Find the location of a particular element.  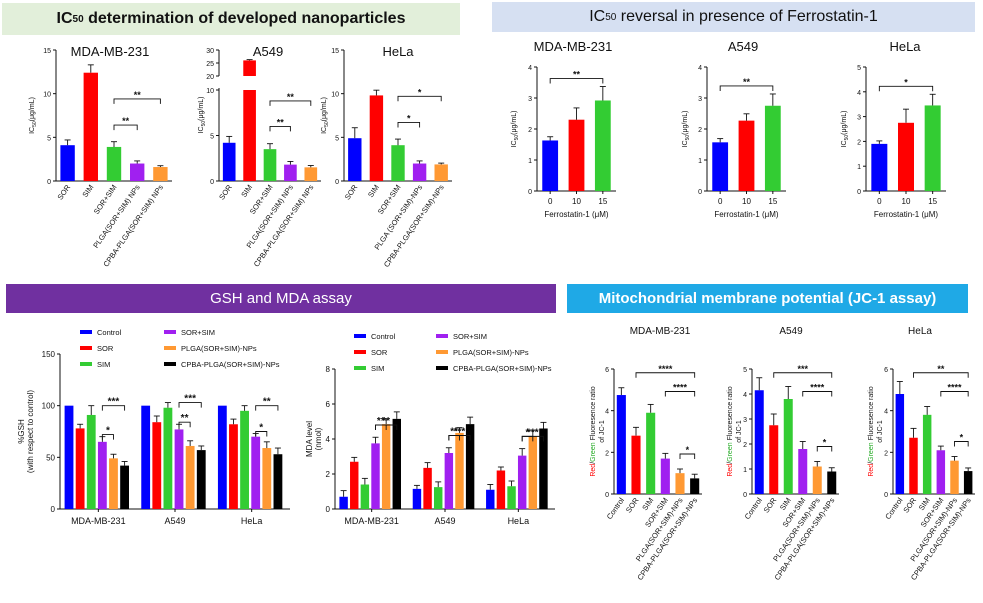

ic50-hela-sig-2-line is located at coordinates (419, 98).